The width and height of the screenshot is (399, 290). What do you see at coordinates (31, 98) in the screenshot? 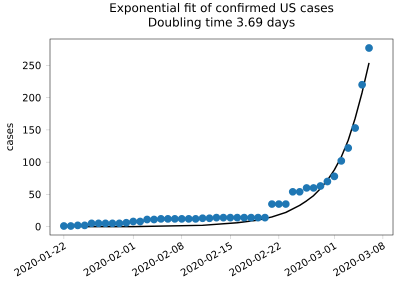
I see `y-tick-label: 200` at bounding box center [31, 98].